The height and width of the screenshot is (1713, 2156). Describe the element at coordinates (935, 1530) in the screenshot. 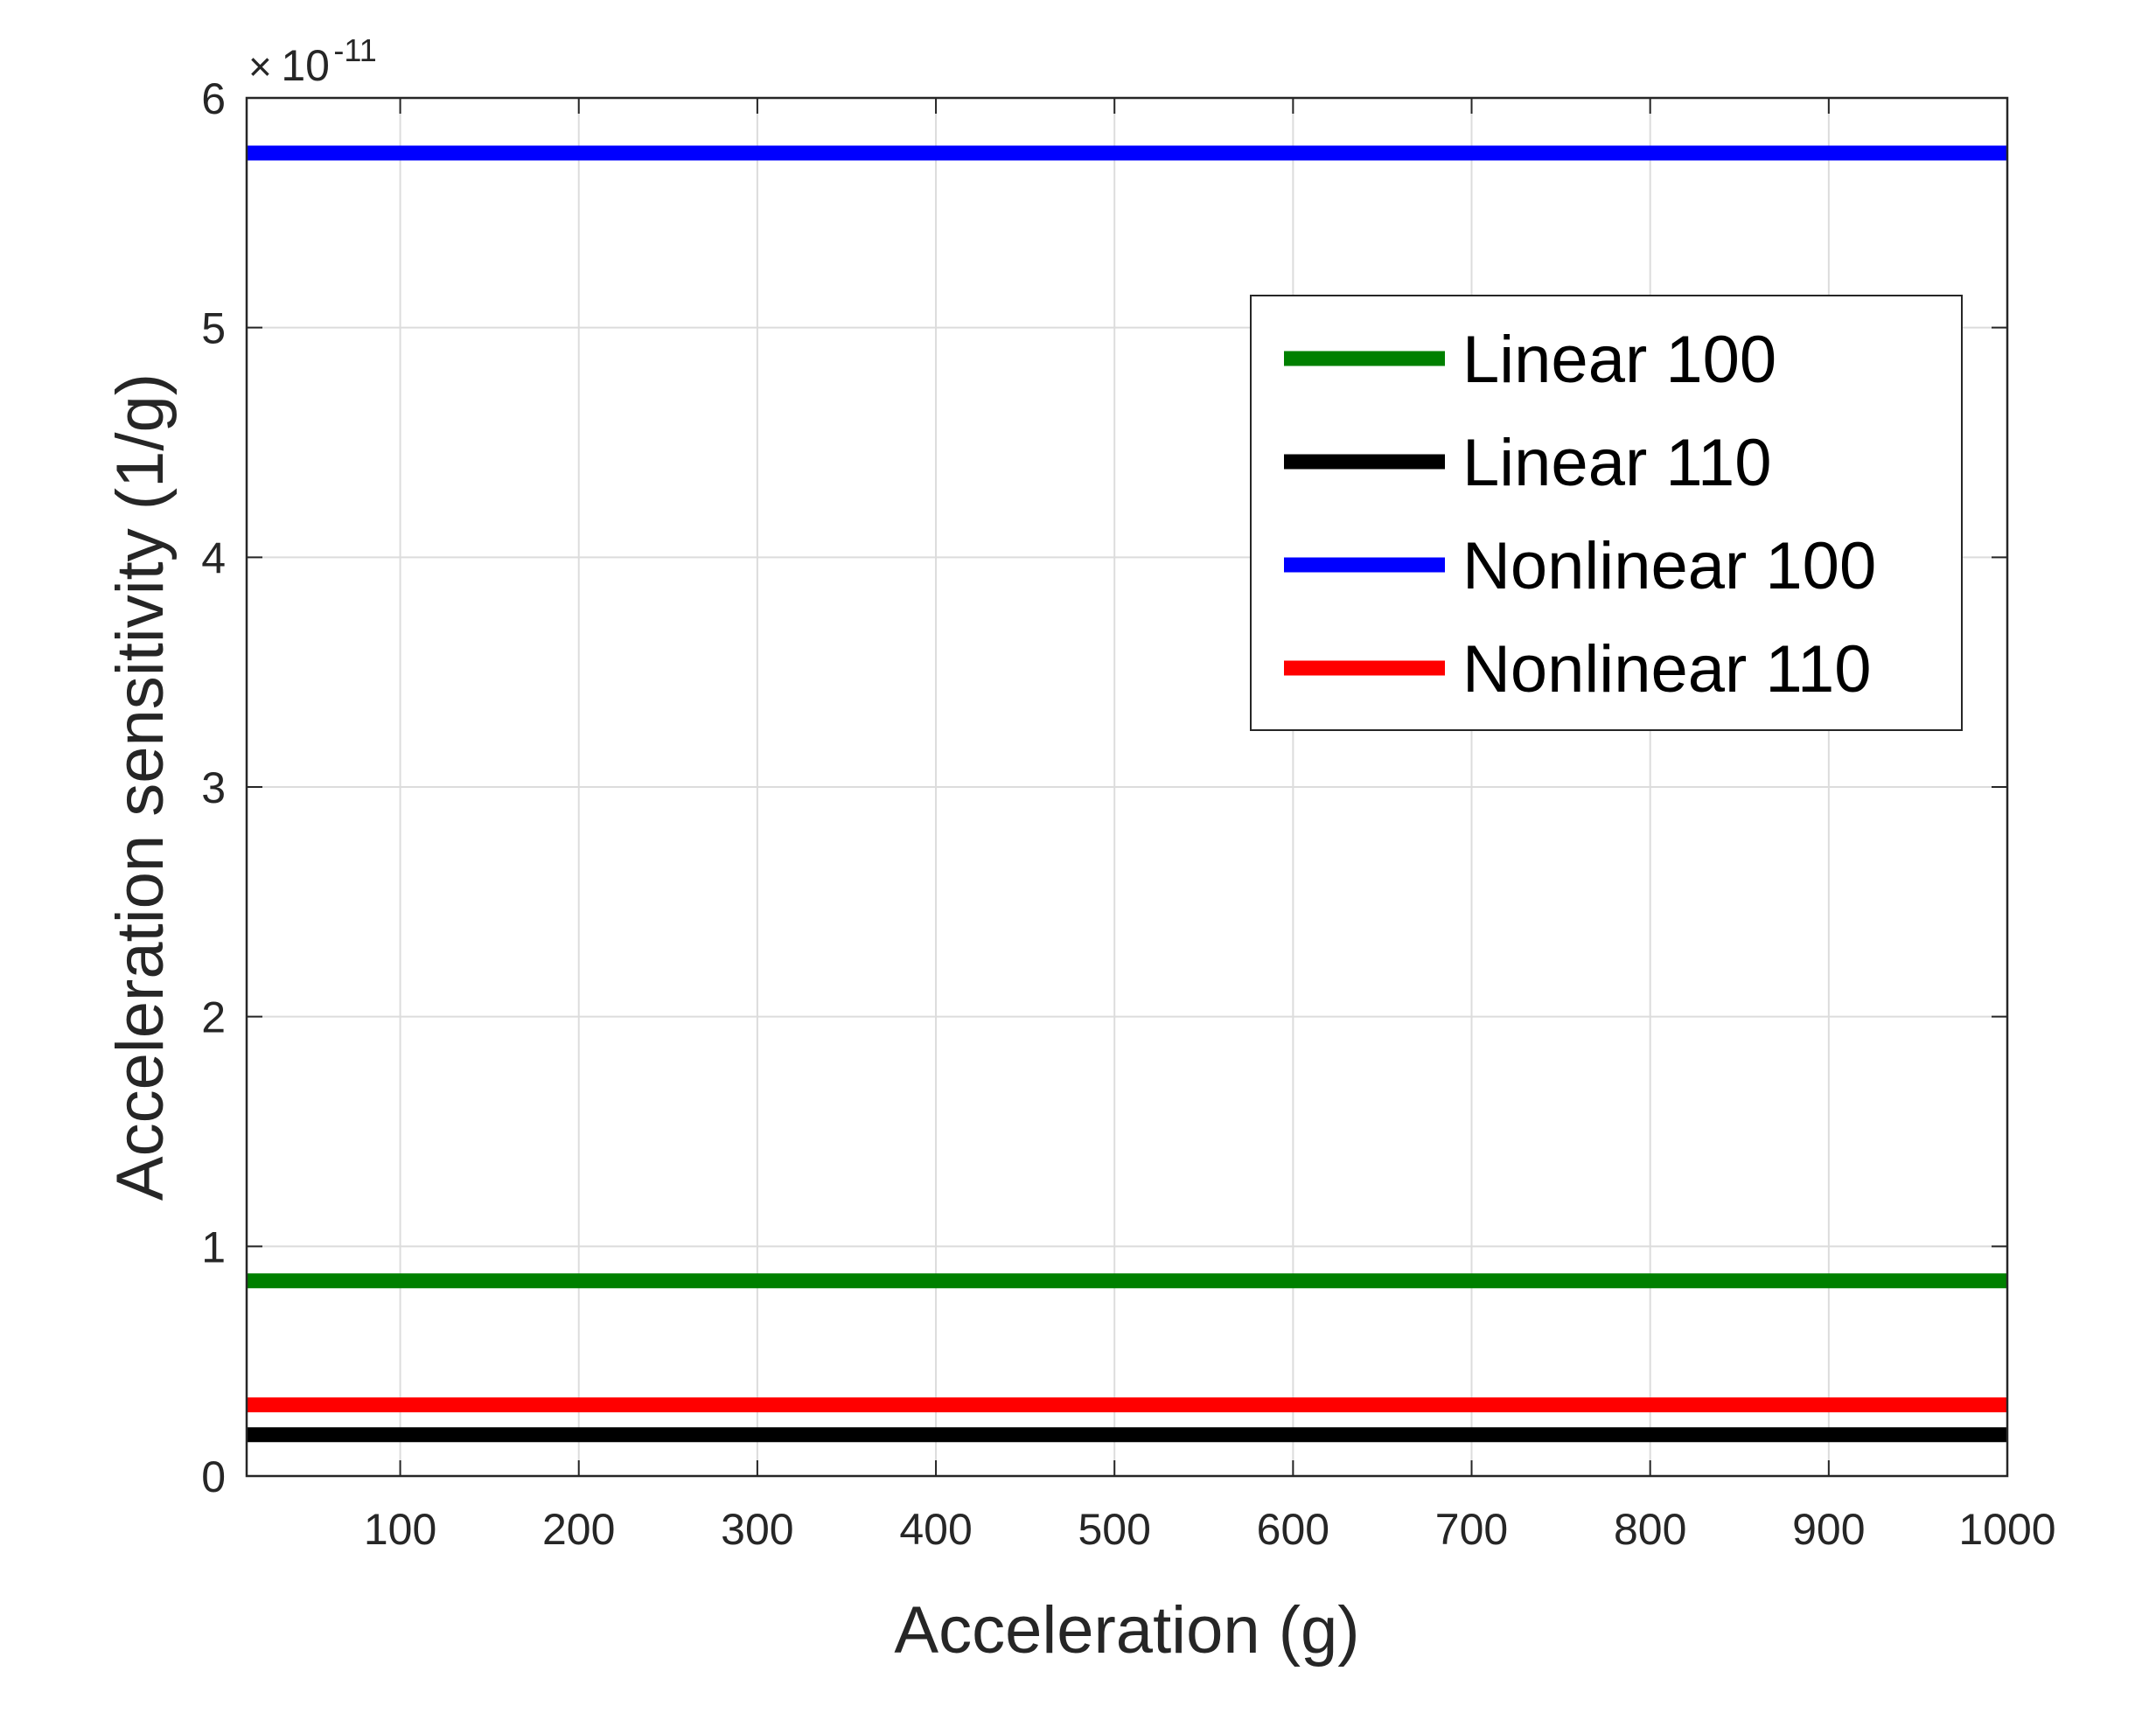

I see `x-tick-label: 400` at that location.